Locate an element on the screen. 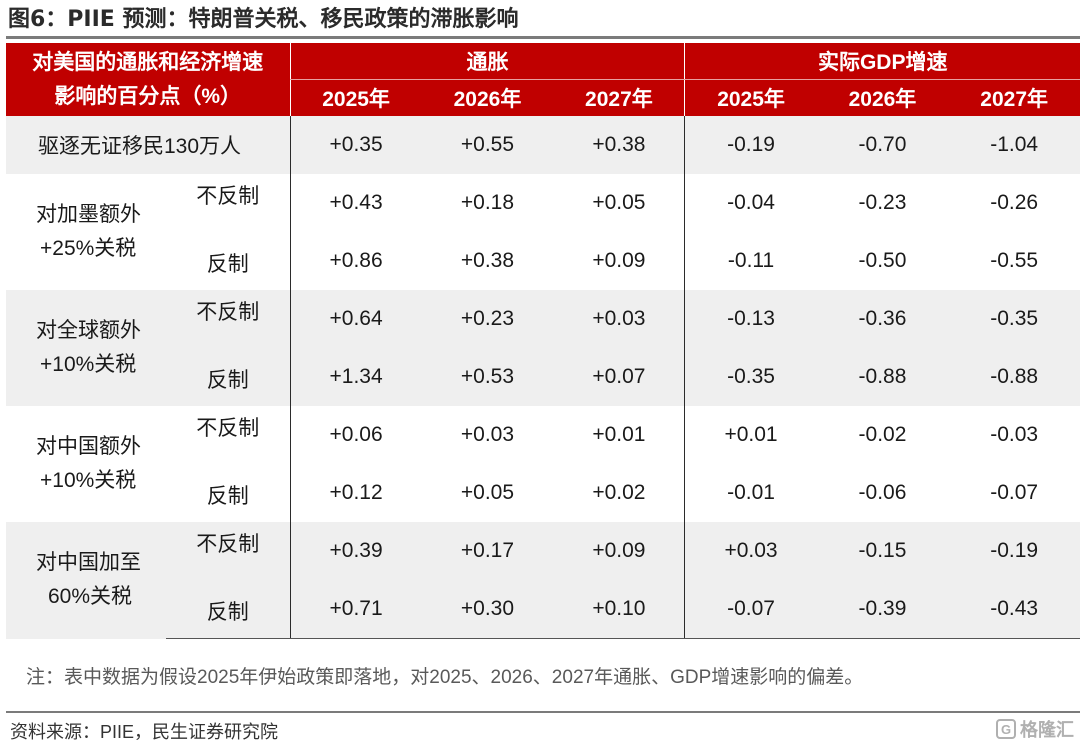 The height and width of the screenshot is (752, 1080). table-cell: +0.71 is located at coordinates (355, 609).